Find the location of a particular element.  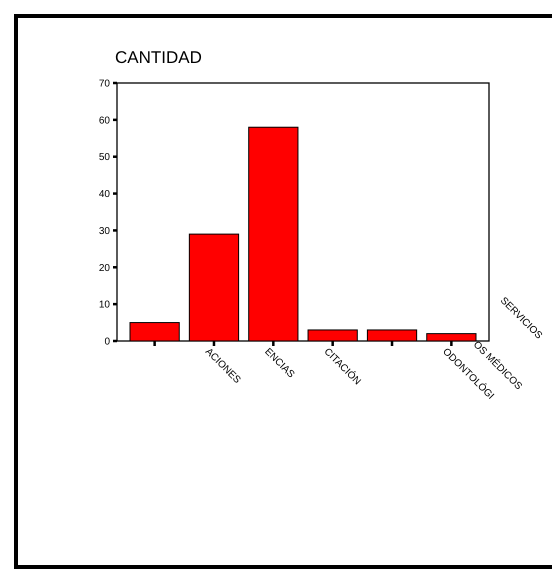

y-tick-label: 50 is located at coordinates (104, 158).